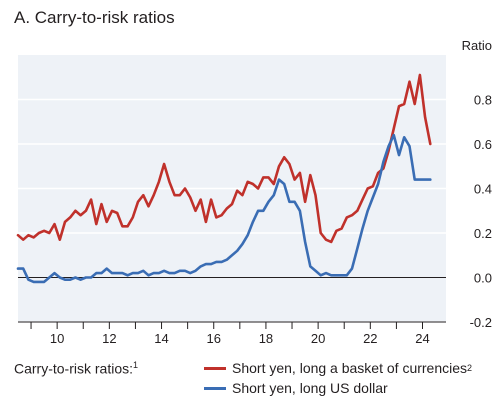 The image size is (500, 402). I want to click on legend-label-usd: Short yen, long US dollar, so click(310, 388).